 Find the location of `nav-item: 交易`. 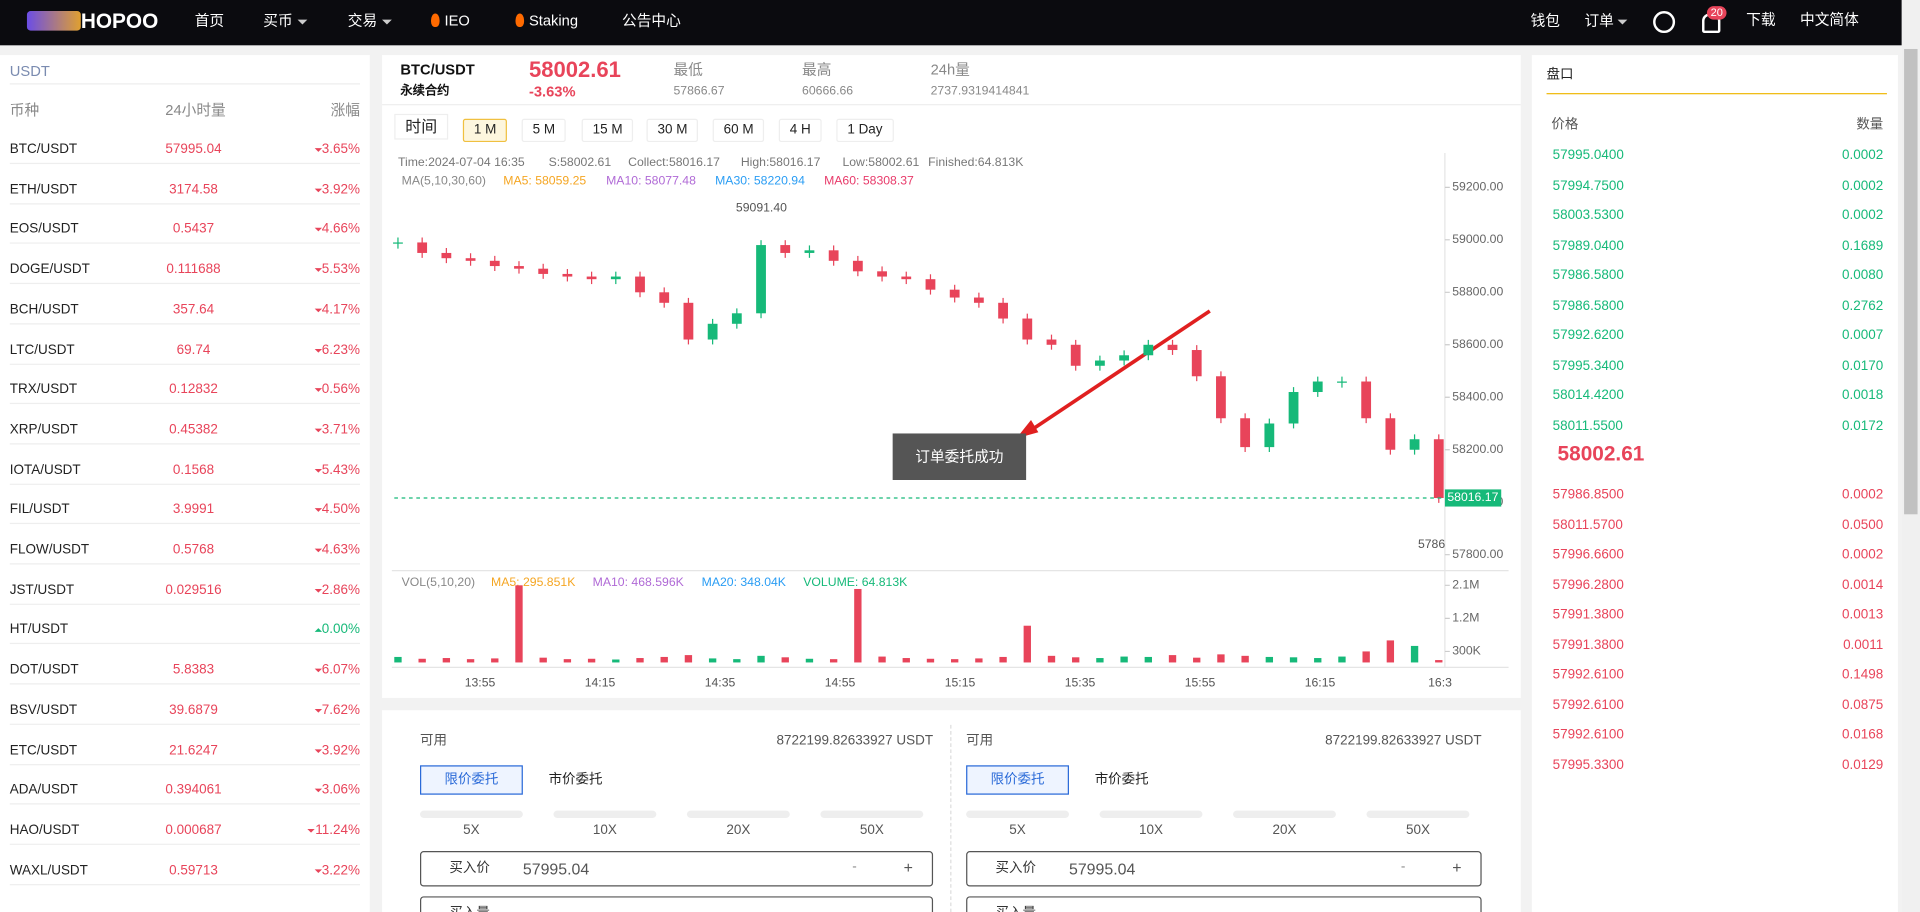

nav-item: 交易 is located at coordinates (362, 21).